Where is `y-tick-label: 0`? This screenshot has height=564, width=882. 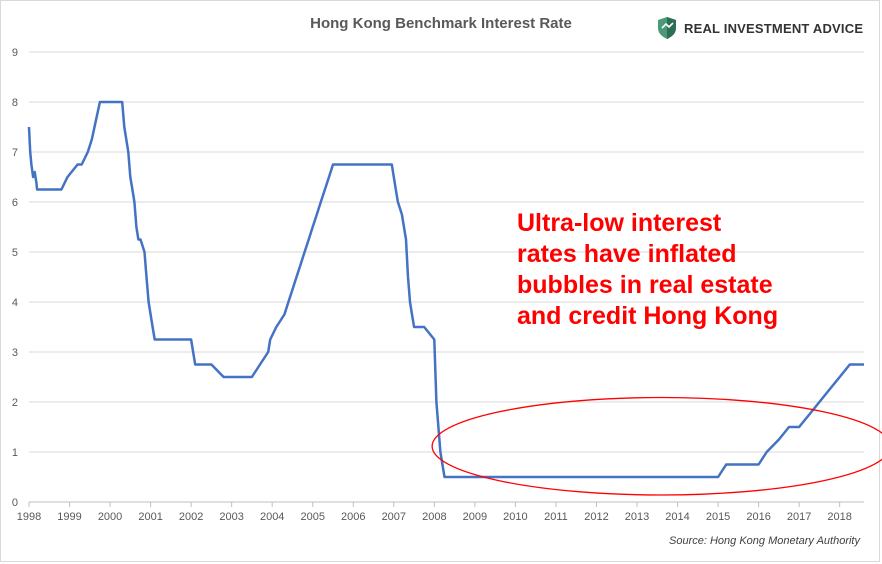
y-tick-label: 0 is located at coordinates (15, 503).